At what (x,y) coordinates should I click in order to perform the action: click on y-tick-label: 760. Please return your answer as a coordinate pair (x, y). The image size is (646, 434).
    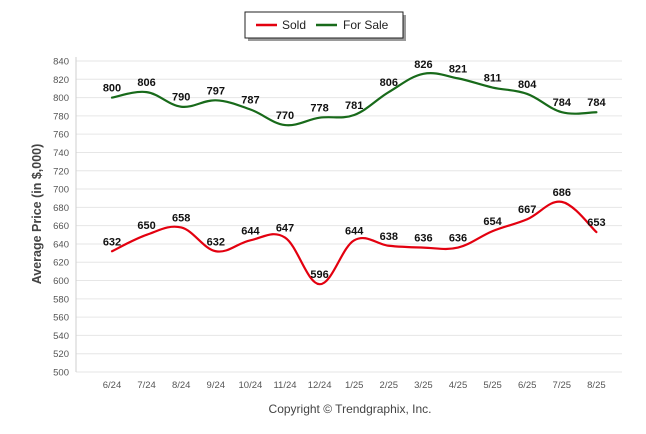
    Looking at the image, I should click on (61, 135).